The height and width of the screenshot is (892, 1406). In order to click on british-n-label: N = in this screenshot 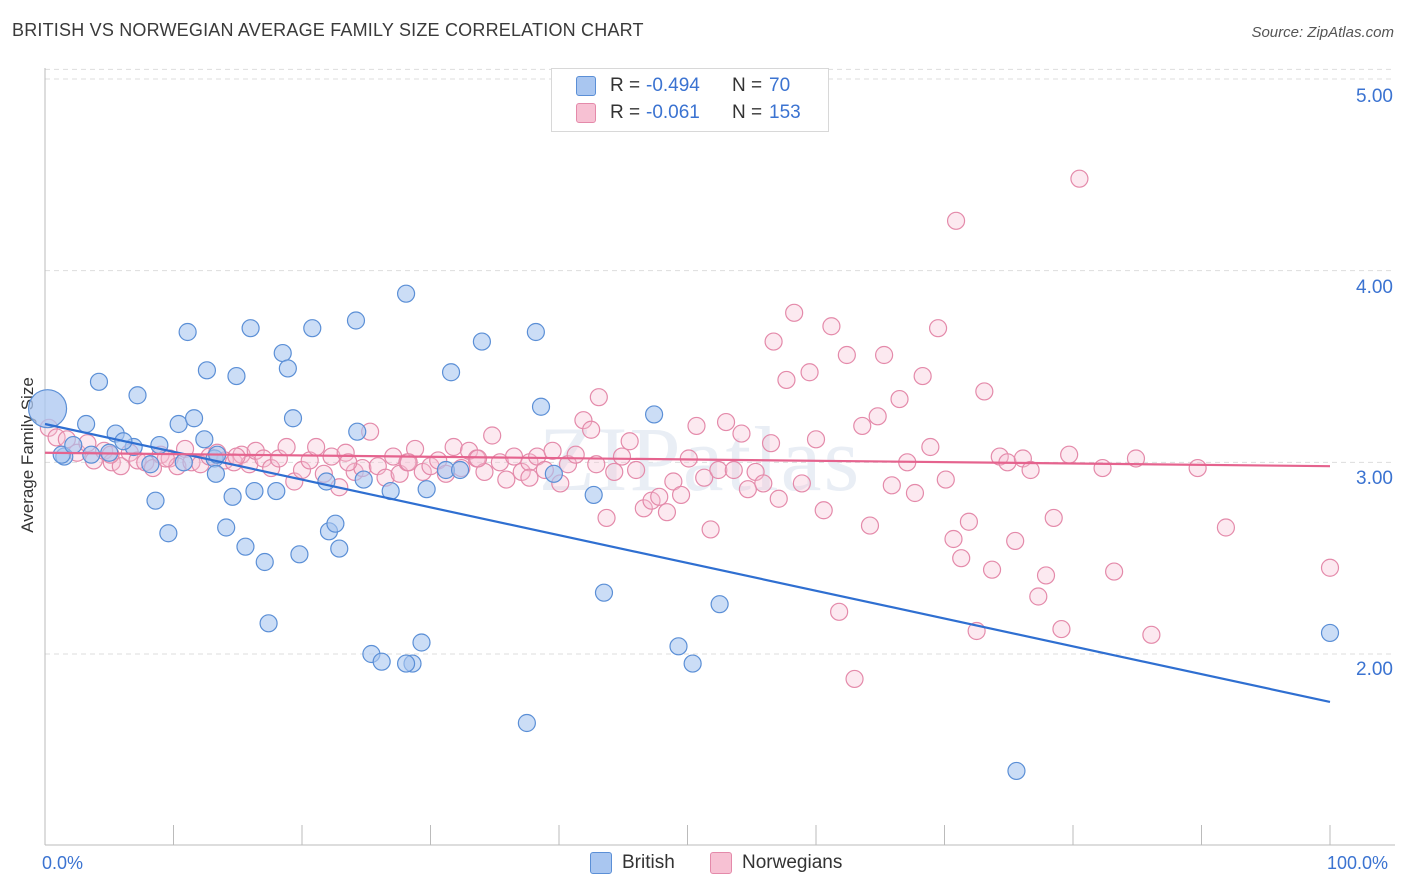, I will do `click(747, 85)`.